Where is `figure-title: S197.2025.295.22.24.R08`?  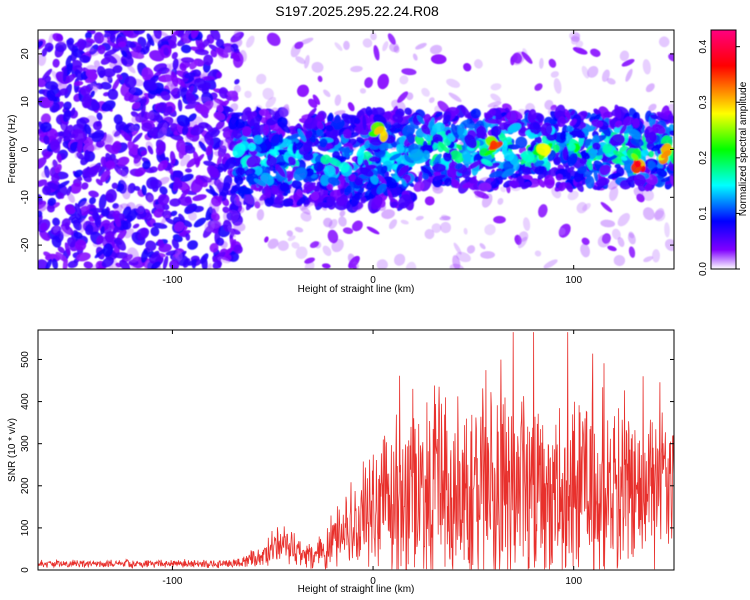
figure-title: S197.2025.295.22.24.R08 is located at coordinates (357, 11).